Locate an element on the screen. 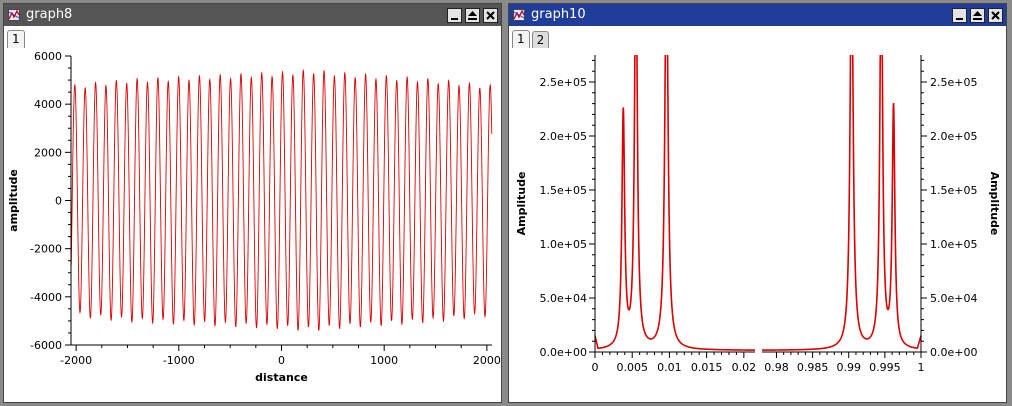 The image size is (1012, 406). y-tick-label: 0 is located at coordinates (58, 201).